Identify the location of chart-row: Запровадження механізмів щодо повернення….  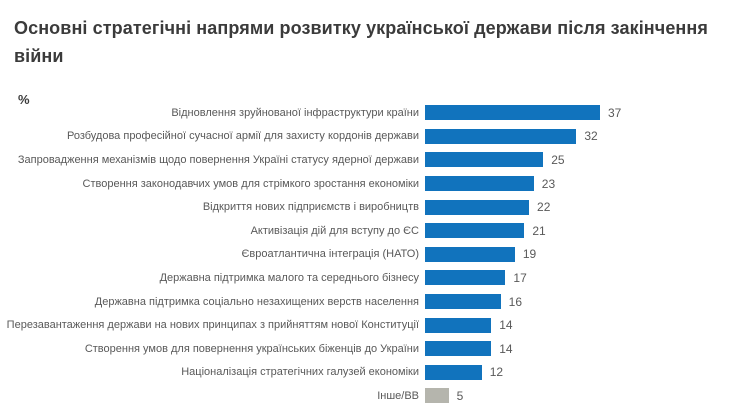
(368, 160).